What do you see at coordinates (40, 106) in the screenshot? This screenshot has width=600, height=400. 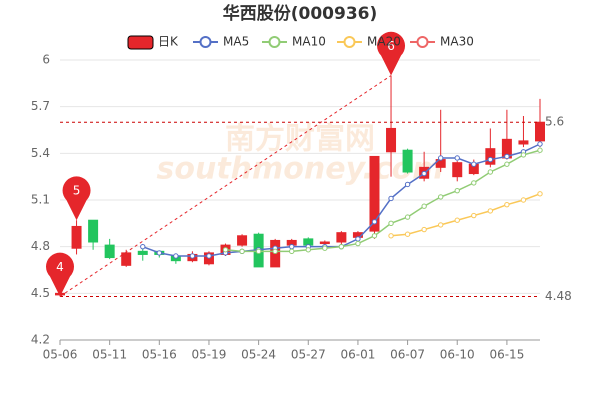 I see `y-tick-label: 5.7` at bounding box center [40, 106].